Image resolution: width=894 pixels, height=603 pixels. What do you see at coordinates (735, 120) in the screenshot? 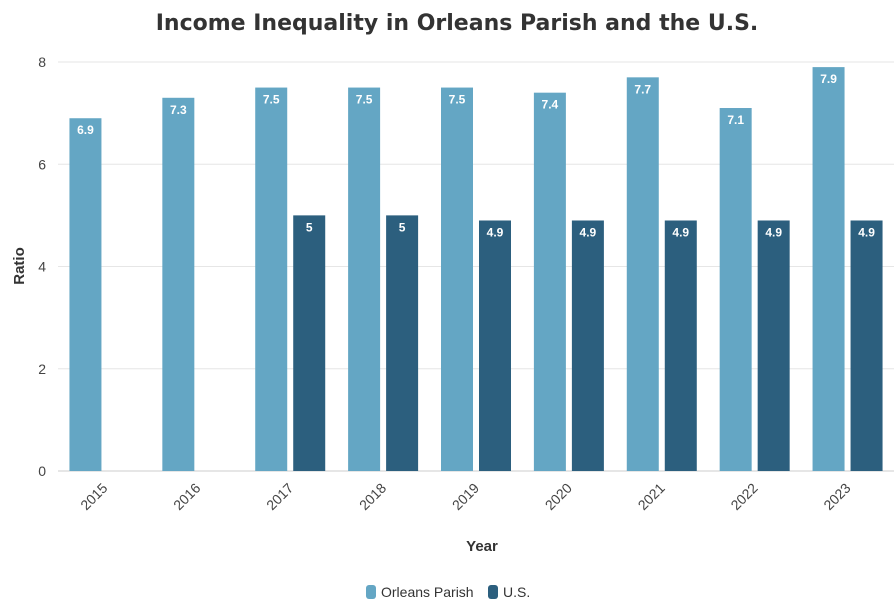
I see `data-label: 7.1` at bounding box center [735, 120].